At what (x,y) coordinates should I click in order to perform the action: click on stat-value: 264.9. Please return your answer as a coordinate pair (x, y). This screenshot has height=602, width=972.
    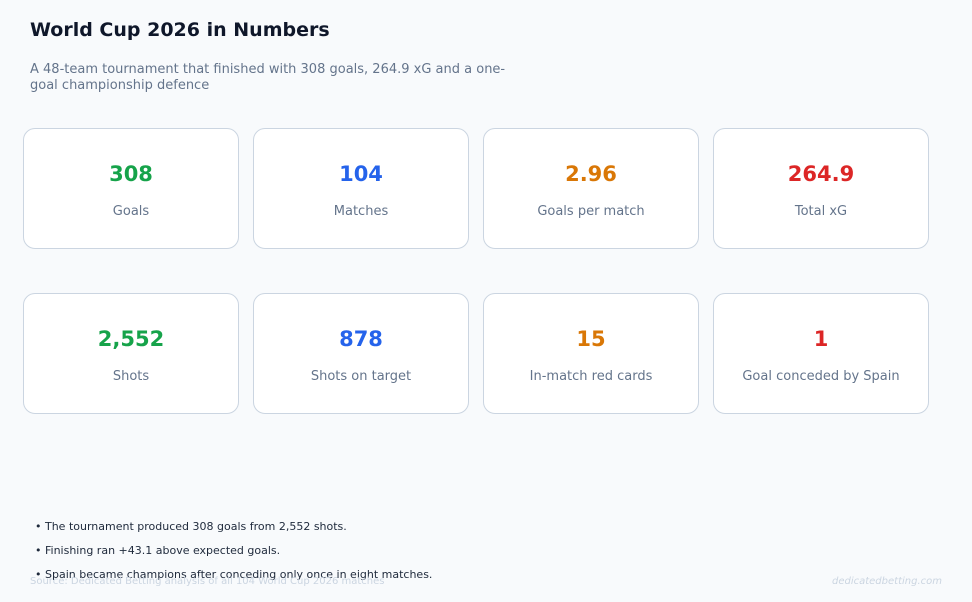
    Looking at the image, I should click on (821, 174).